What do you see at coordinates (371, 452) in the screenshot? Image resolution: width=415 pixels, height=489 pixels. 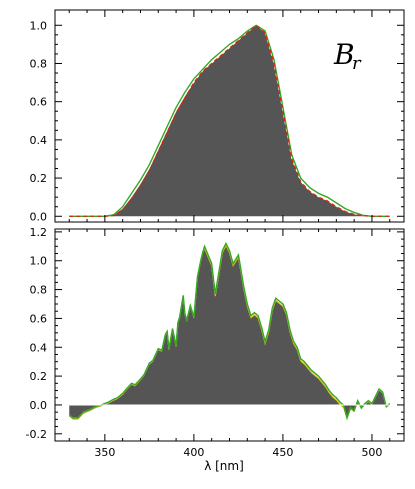 I see `x-tick-label: 500` at bounding box center [371, 452].